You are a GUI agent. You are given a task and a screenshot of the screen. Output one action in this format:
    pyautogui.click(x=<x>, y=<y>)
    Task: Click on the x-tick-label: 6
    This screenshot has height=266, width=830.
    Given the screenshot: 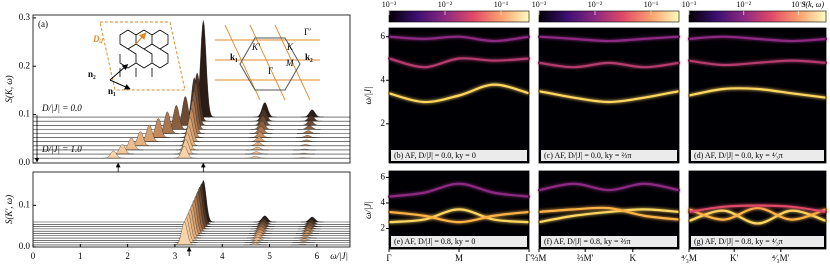 What is the action you would take?
    pyautogui.click(x=317, y=256)
    